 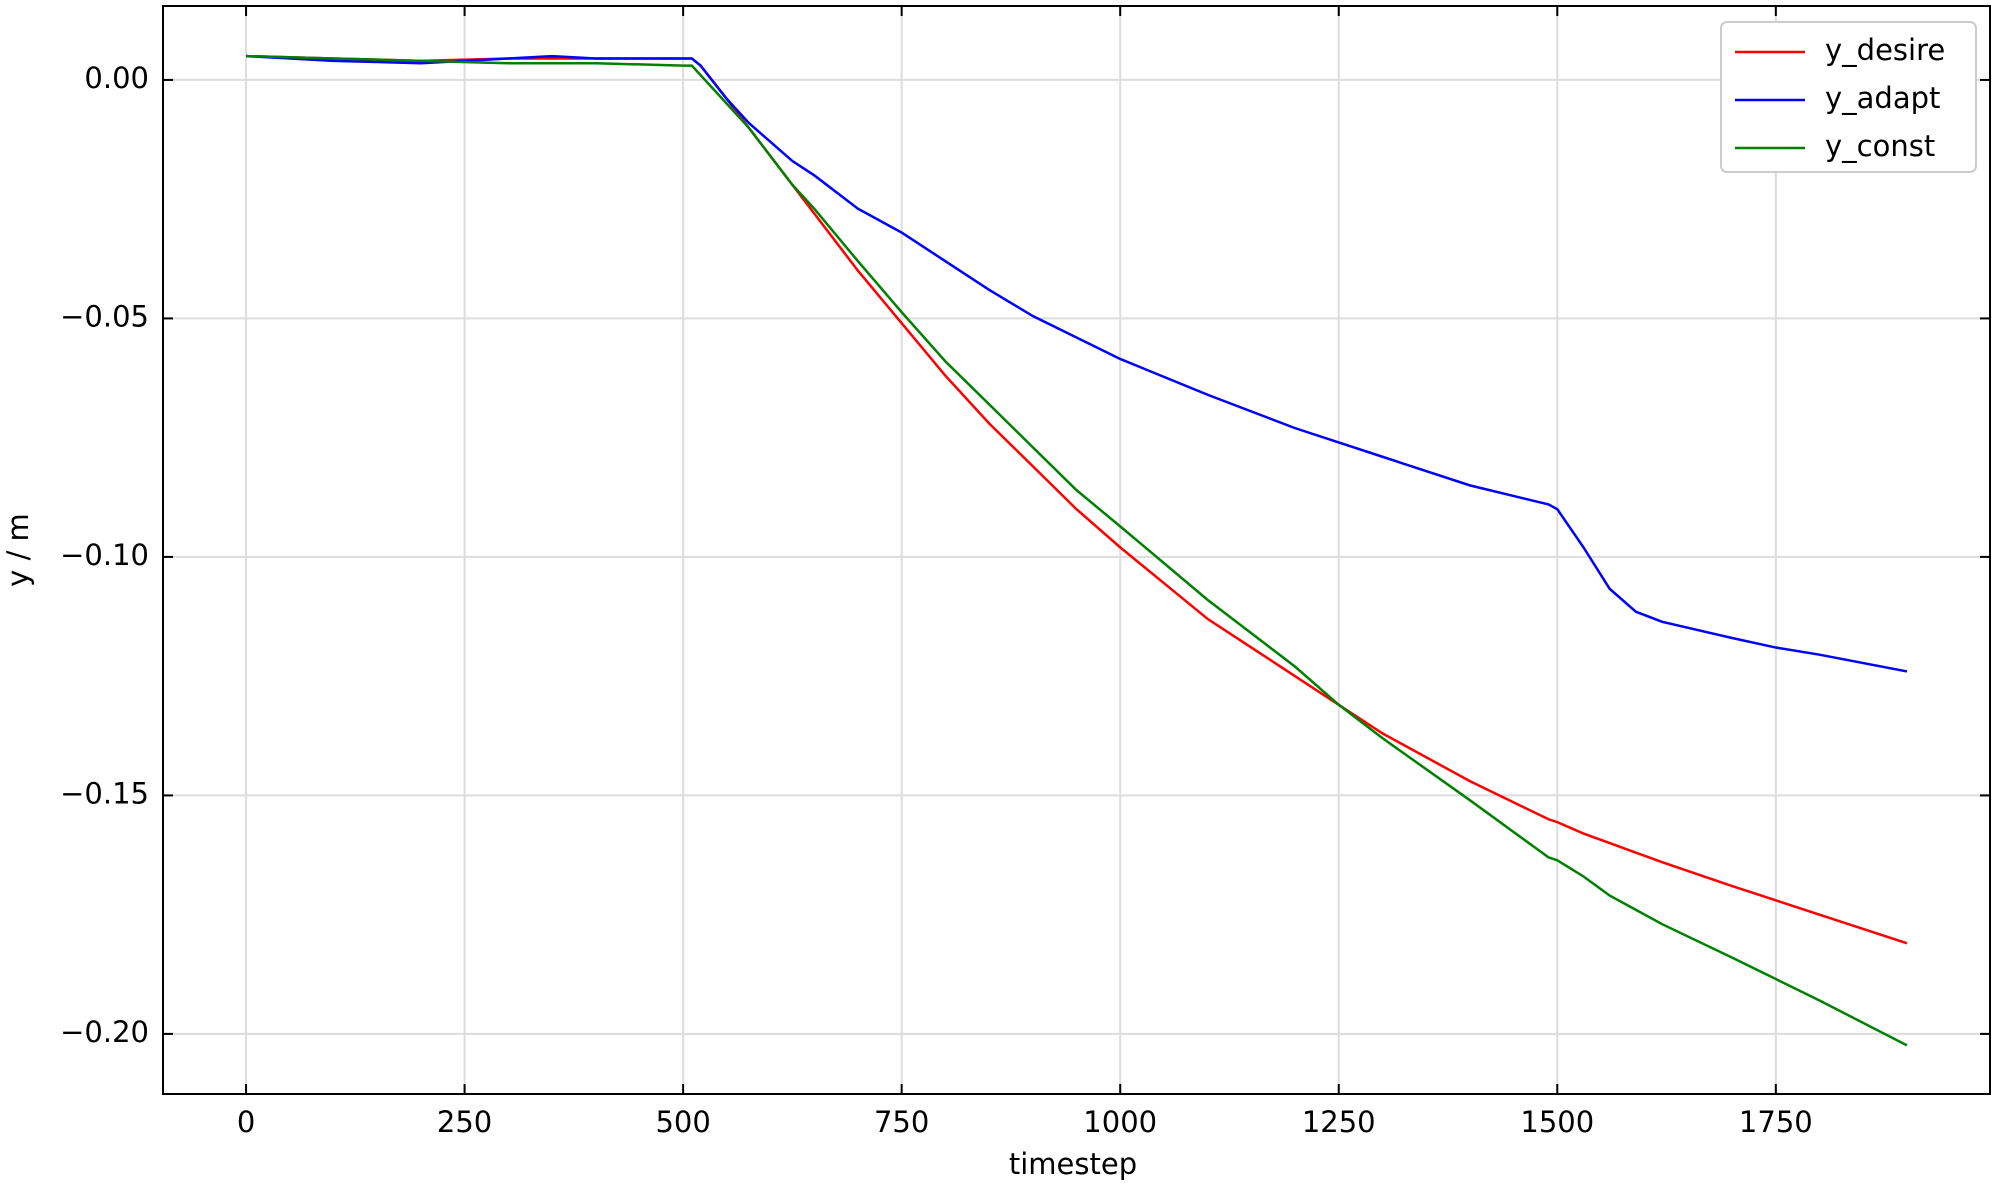 What do you see at coordinates (1776, 1122) in the screenshot?
I see `x-tick-label: 1750` at bounding box center [1776, 1122].